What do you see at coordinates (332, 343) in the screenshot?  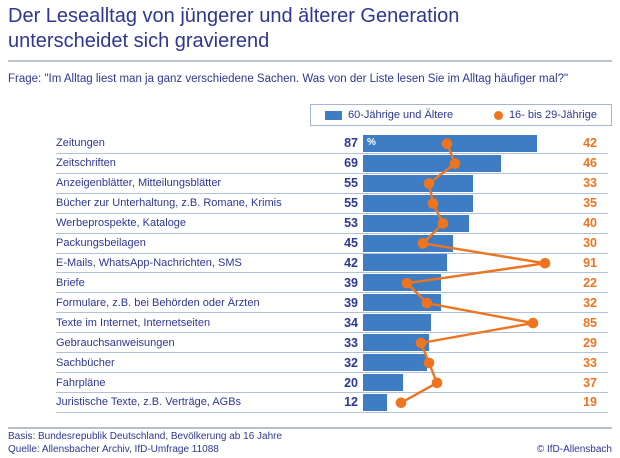 I see `table-row: Gebrauchsanweisungen 33 29` at bounding box center [332, 343].